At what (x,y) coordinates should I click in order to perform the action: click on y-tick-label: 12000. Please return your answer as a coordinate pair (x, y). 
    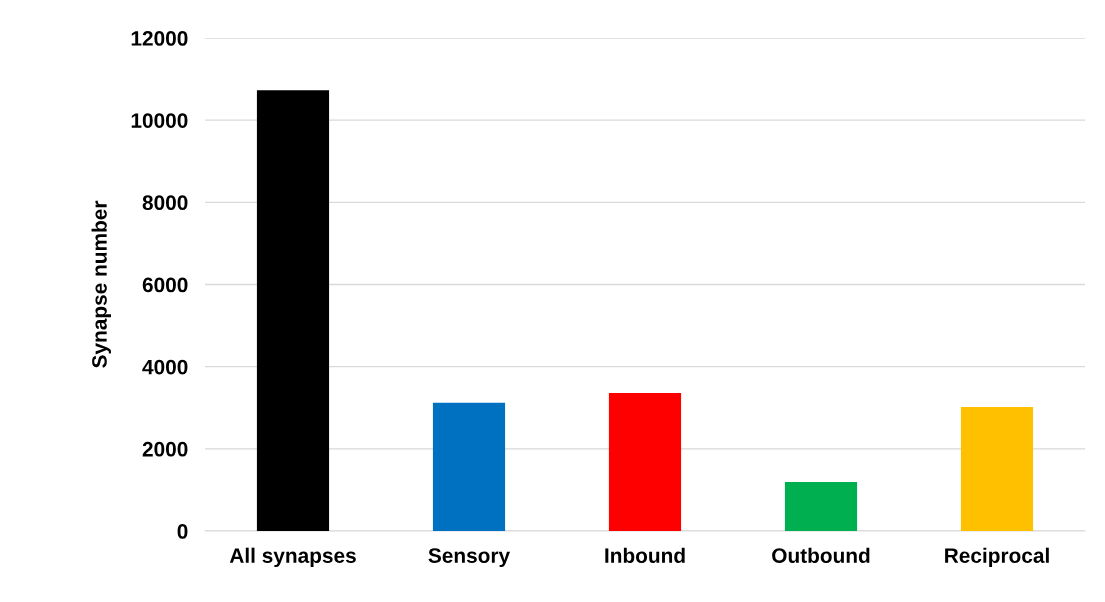
    Looking at the image, I should click on (159, 38).